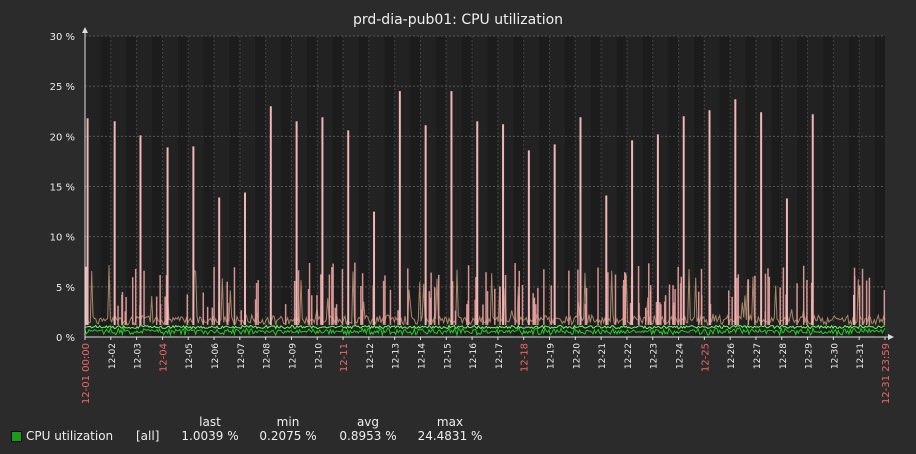 Image resolution: width=916 pixels, height=454 pixels. Describe the element at coordinates (861, 356) in the screenshot. I see `x-tick-label: 12-31` at that location.